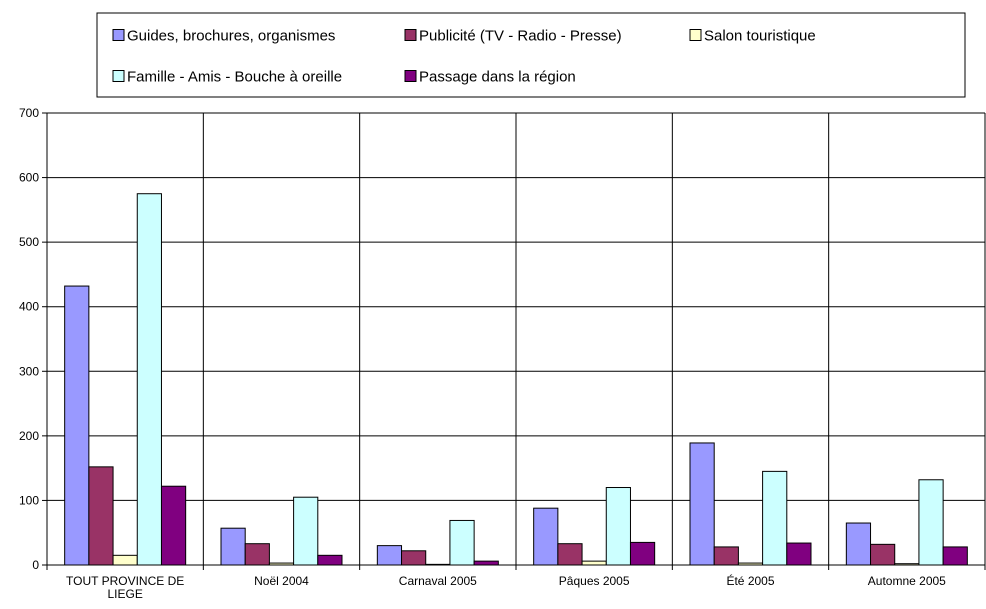 This screenshot has width=986, height=609. I want to click on y-tick-label: 500, so click(29, 242).